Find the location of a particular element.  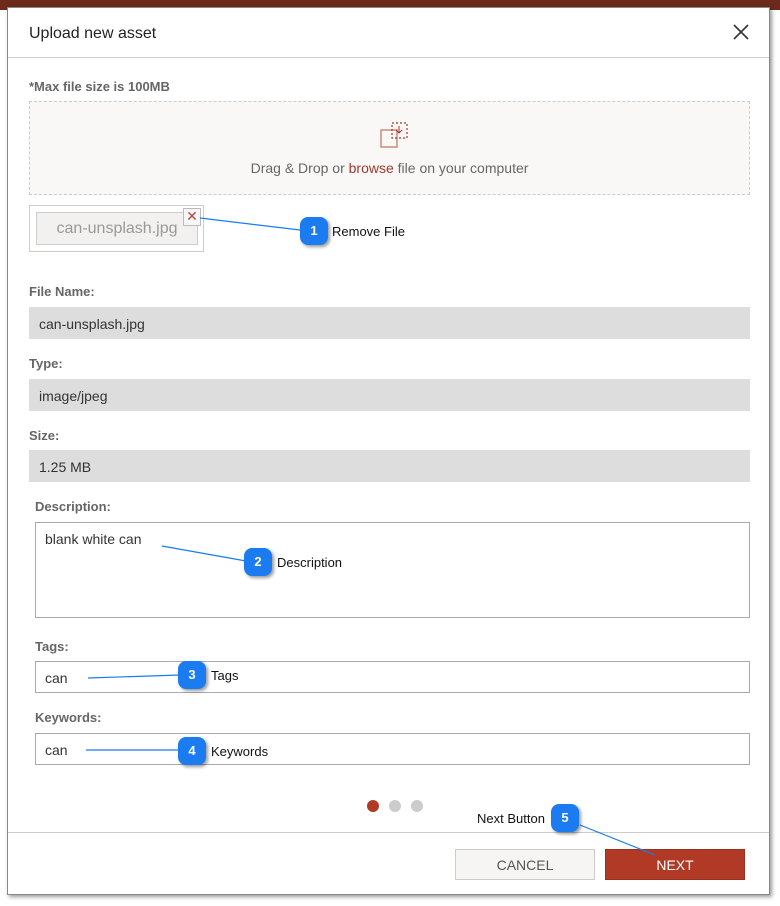

callout-label-1: Remove File is located at coordinates (368, 231).